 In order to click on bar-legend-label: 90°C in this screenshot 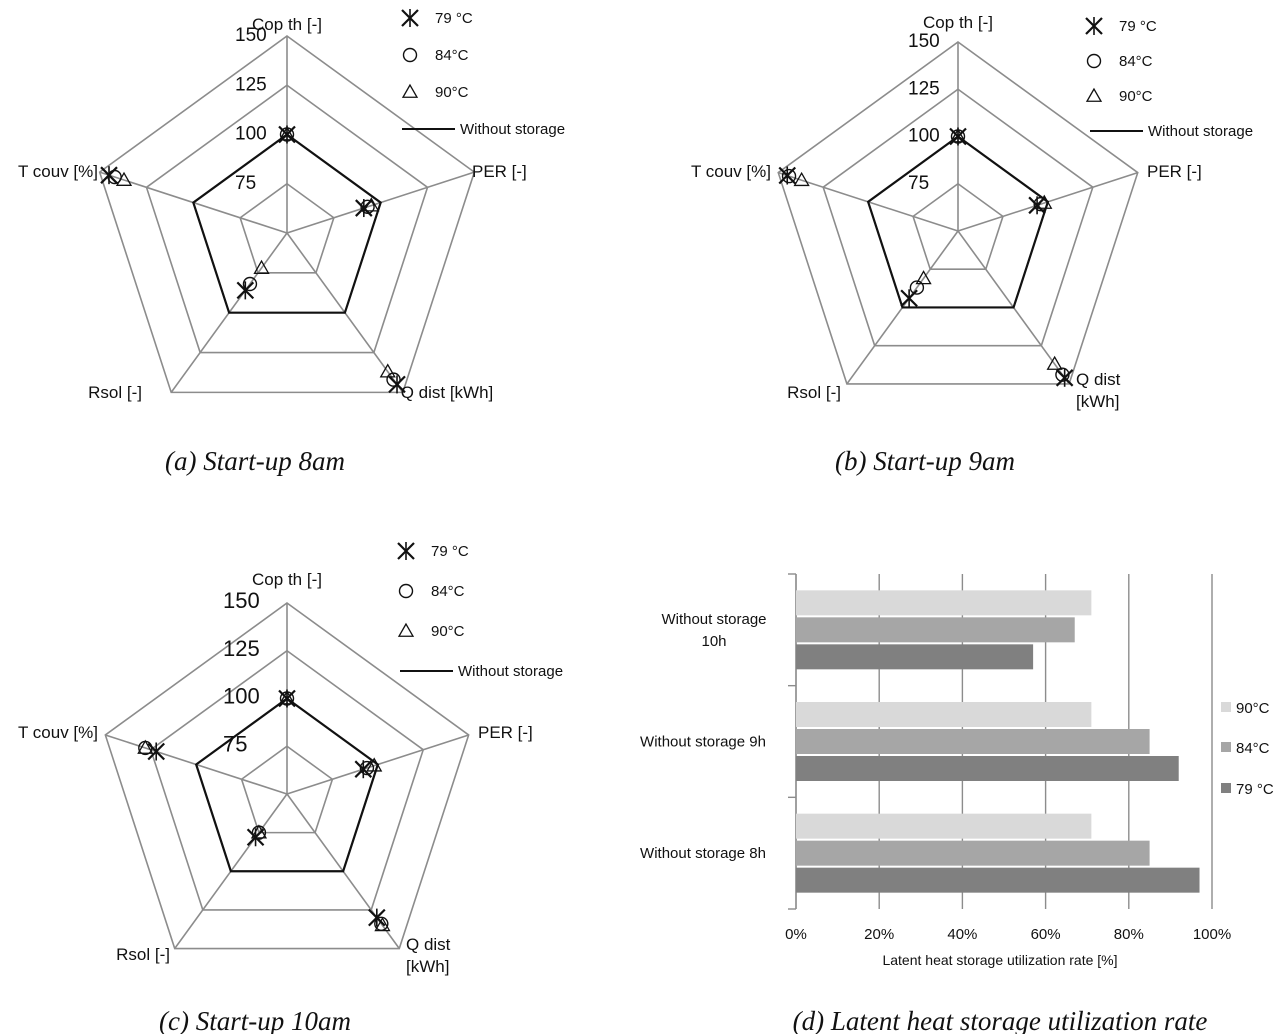, I will do `click(1253, 708)`.